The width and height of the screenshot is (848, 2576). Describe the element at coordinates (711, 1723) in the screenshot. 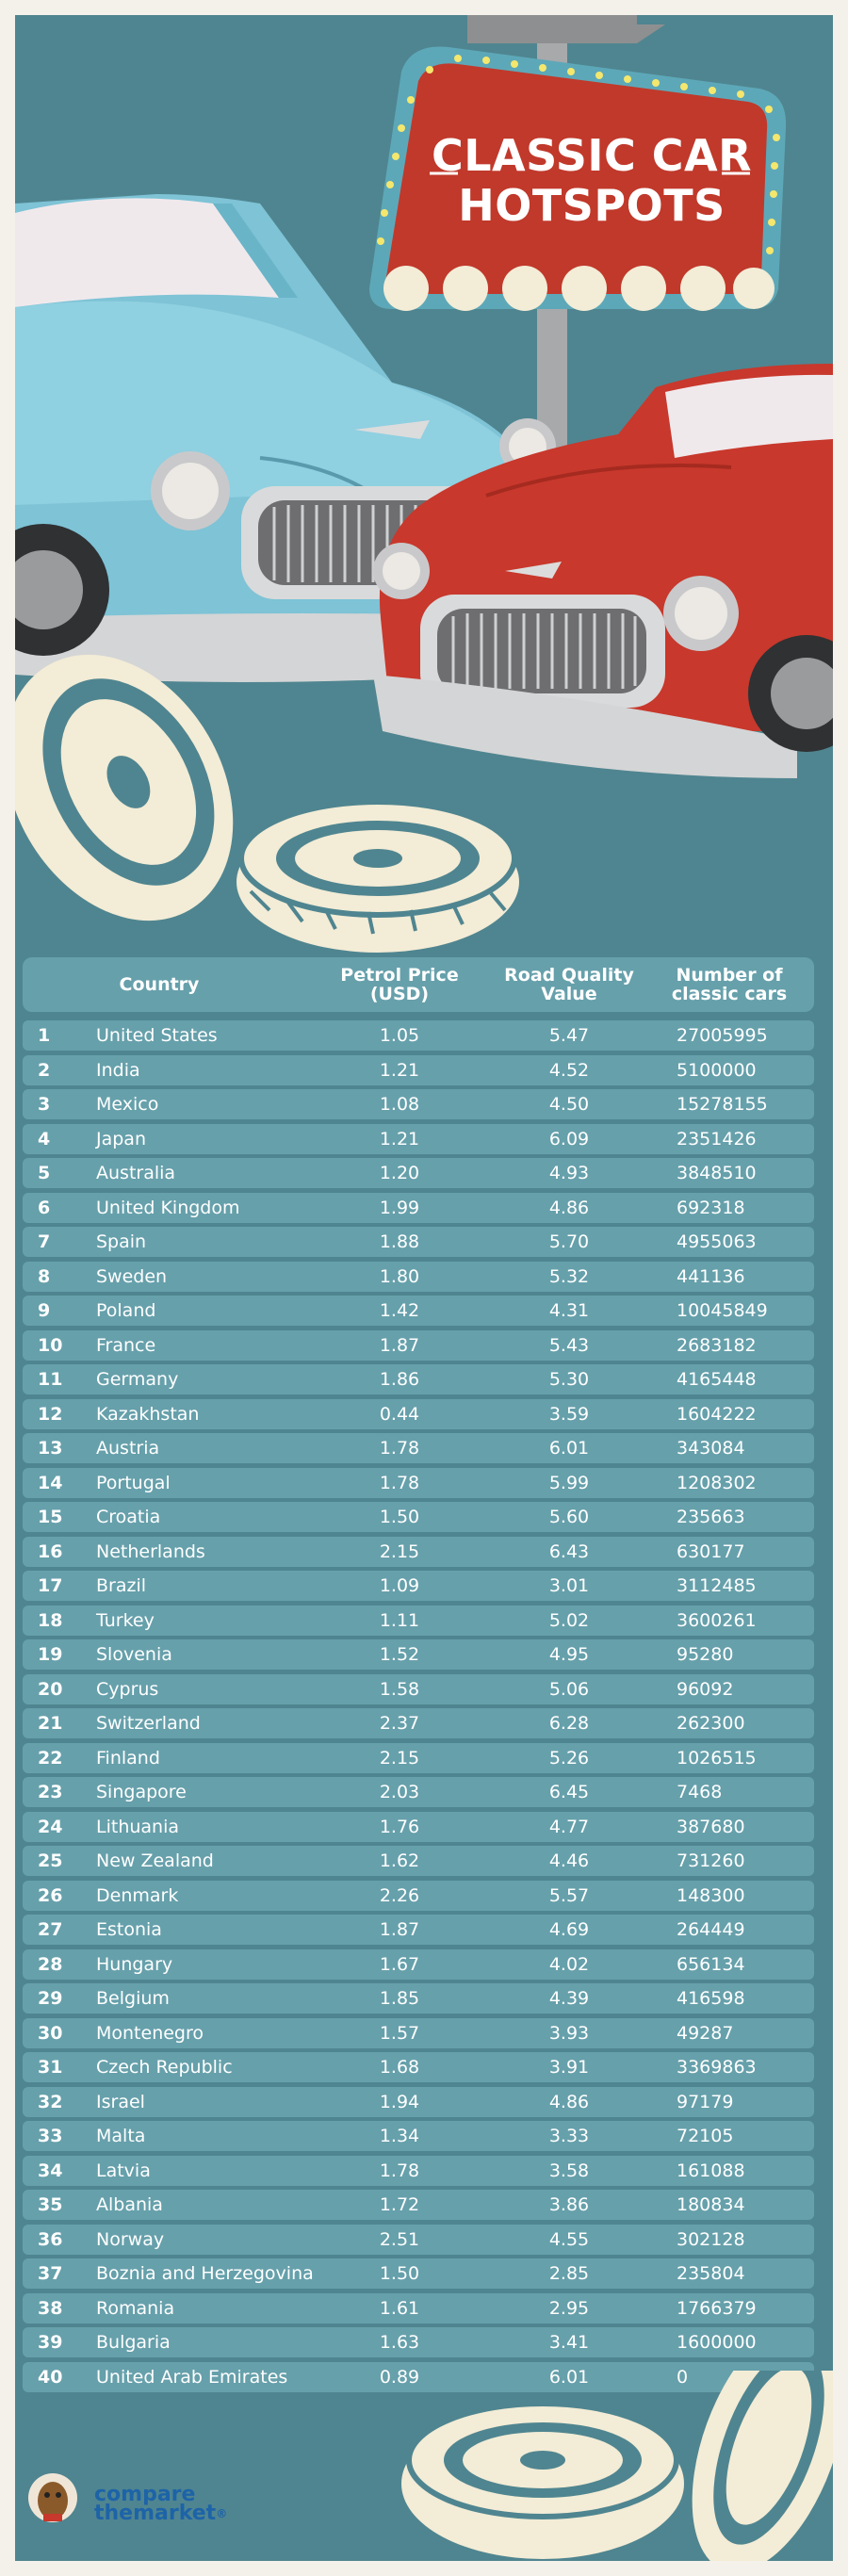

I see `classic-cars-cell: 262300` at that location.